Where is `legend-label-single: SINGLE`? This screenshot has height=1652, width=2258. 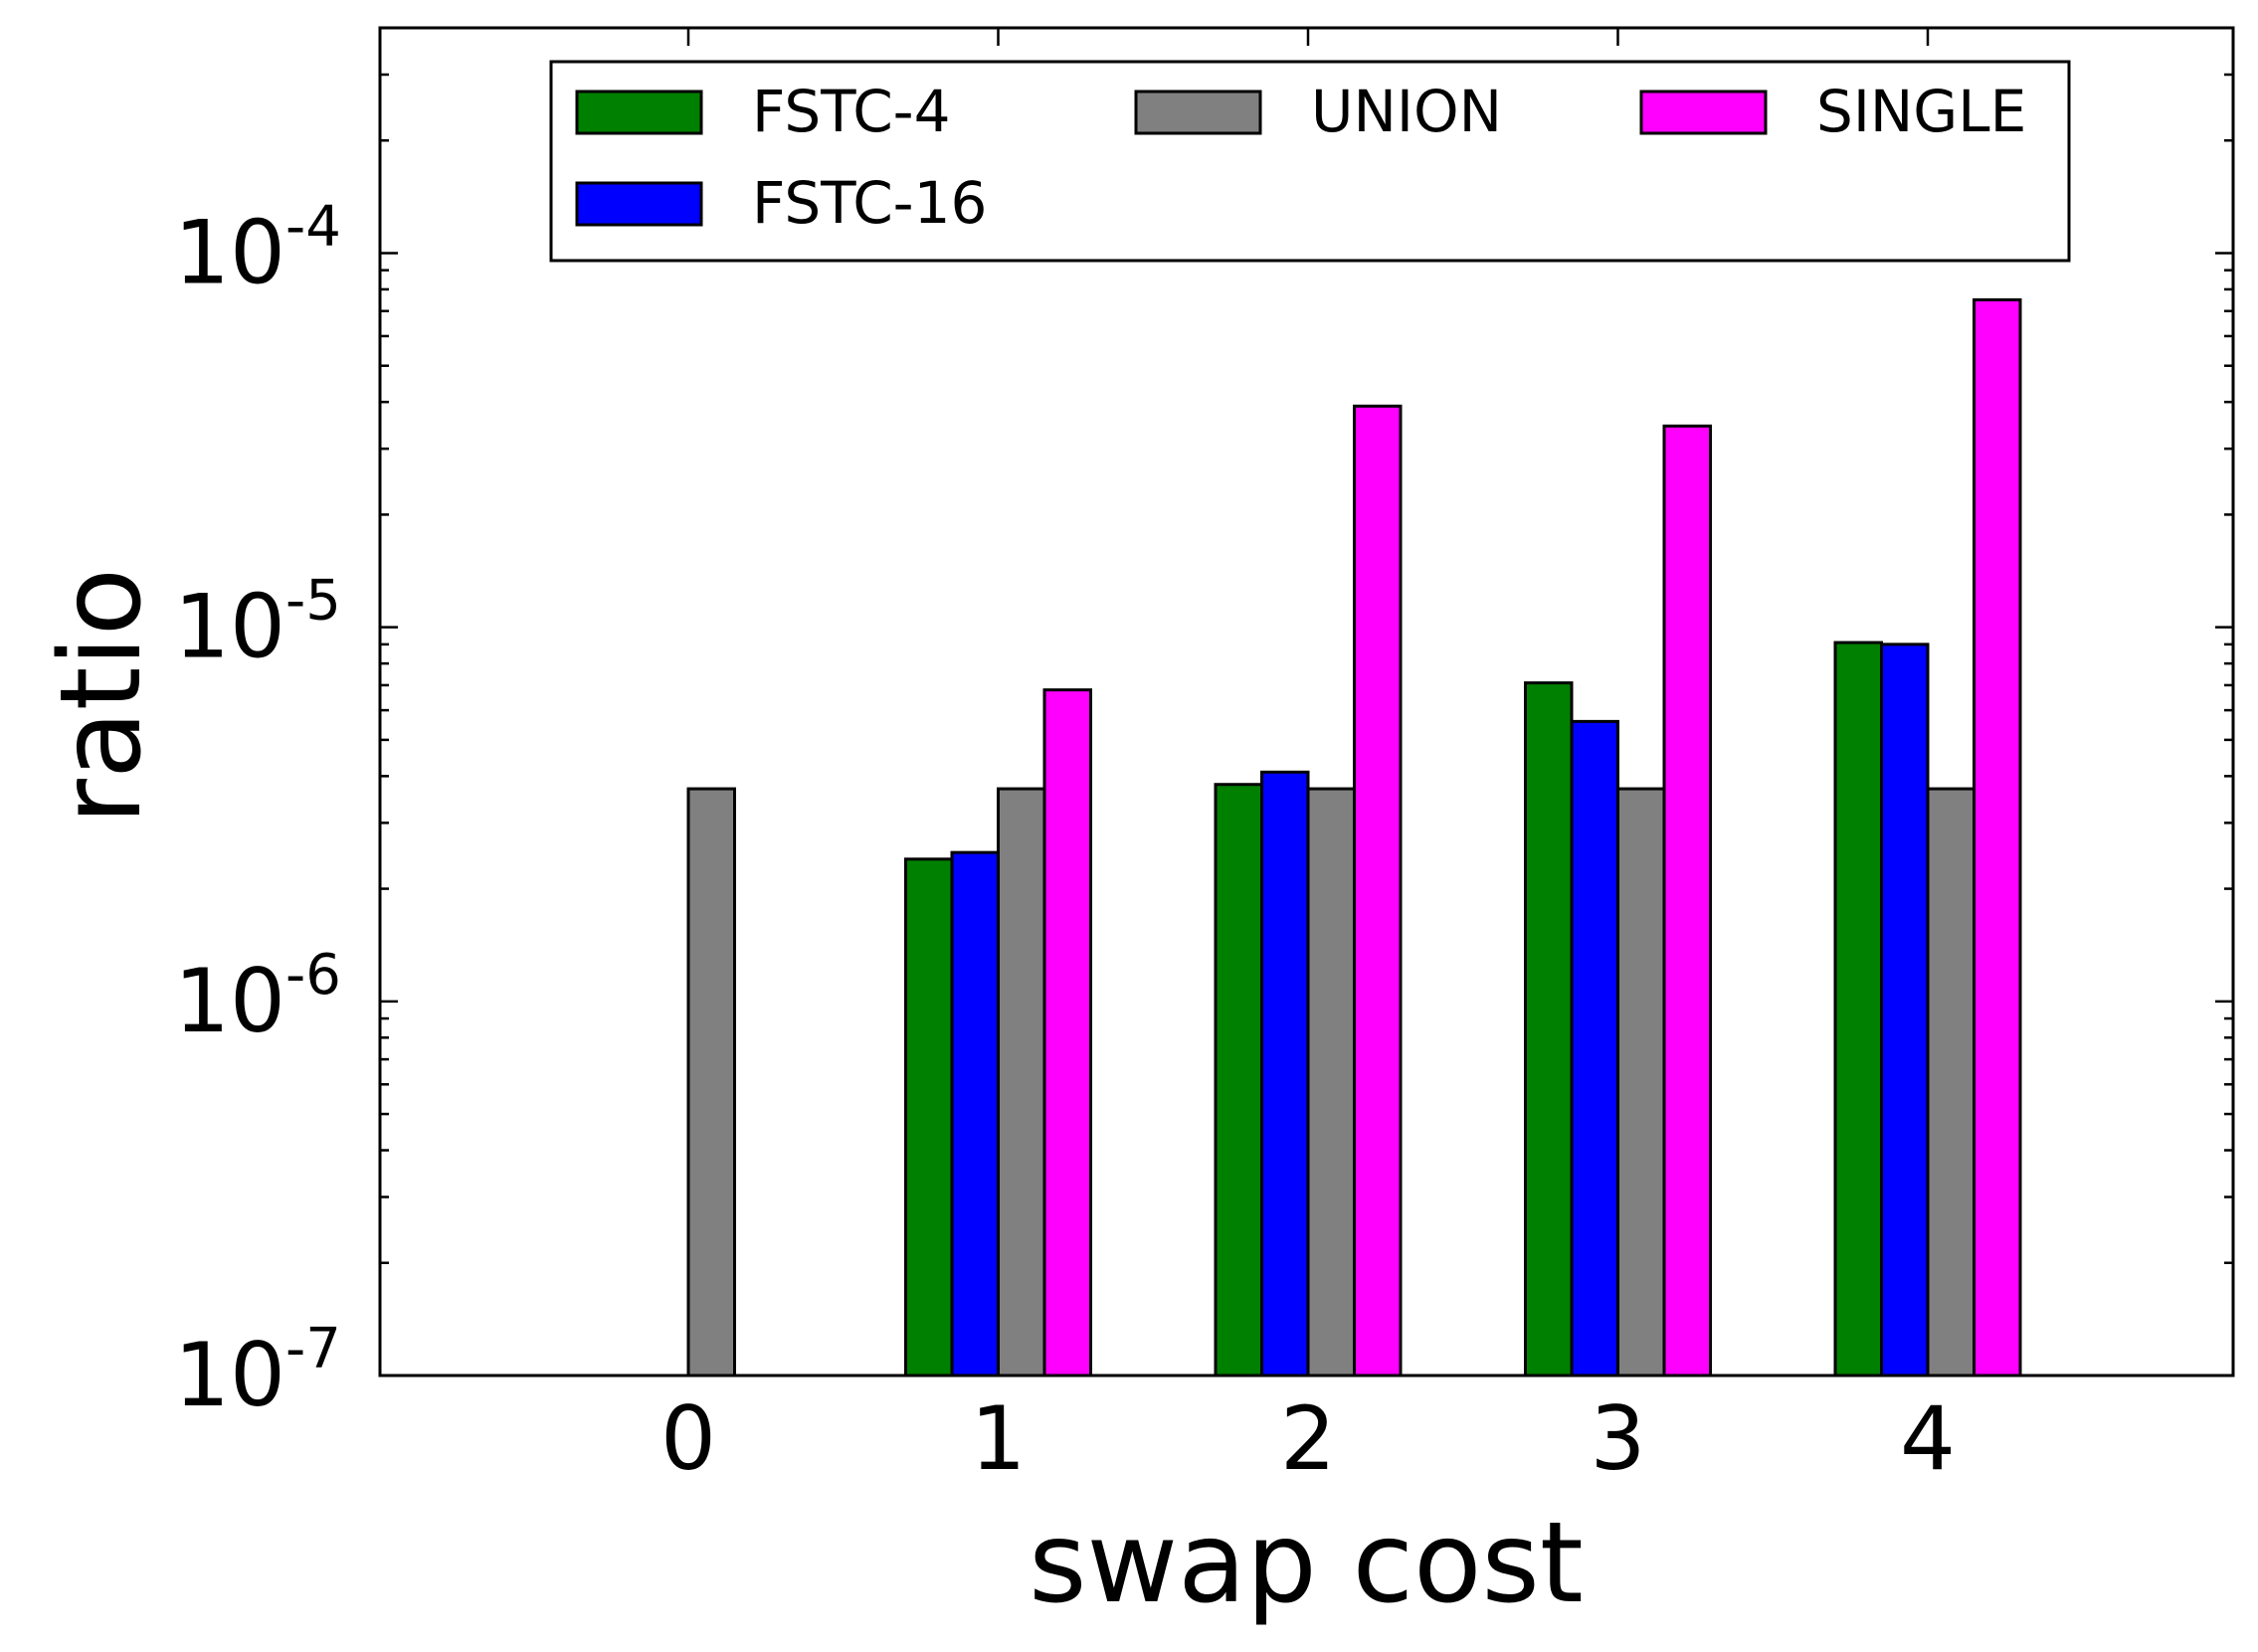
legend-label-single: SINGLE is located at coordinates (1921, 111).